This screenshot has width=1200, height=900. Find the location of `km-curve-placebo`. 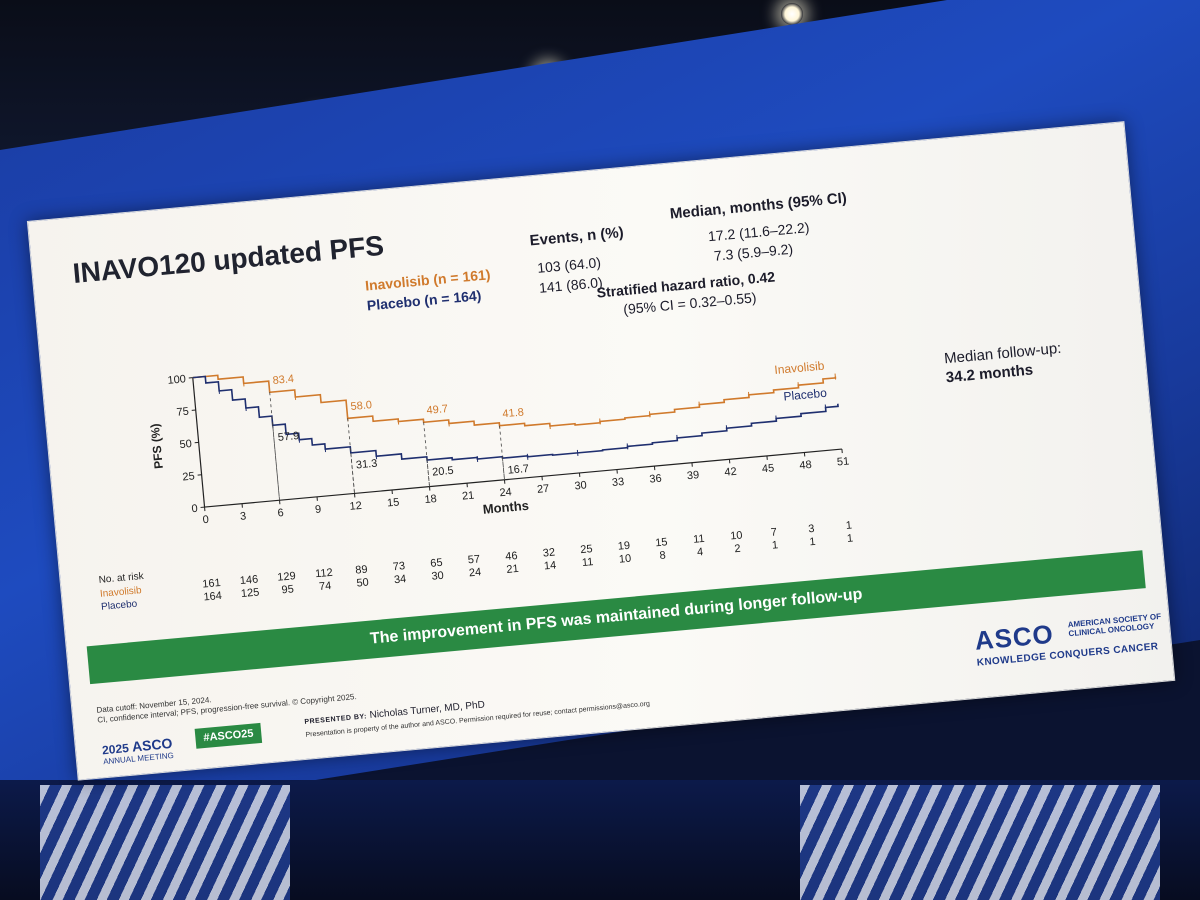

km-curve-placebo is located at coordinates (515, 418).